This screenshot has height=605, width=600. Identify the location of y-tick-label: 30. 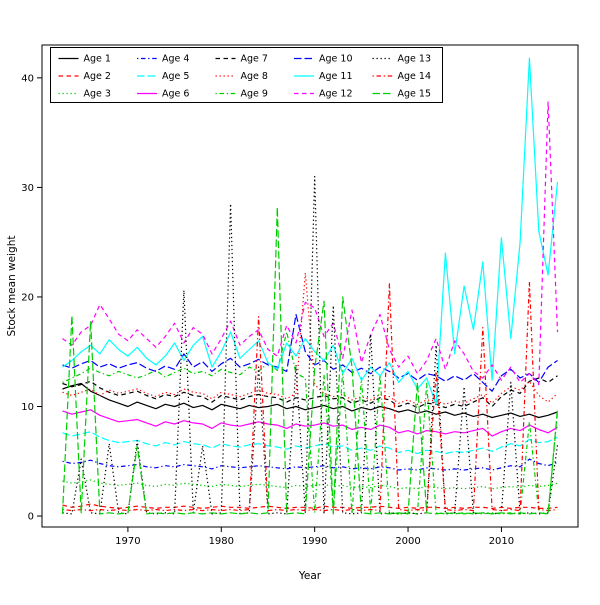
(27, 188).